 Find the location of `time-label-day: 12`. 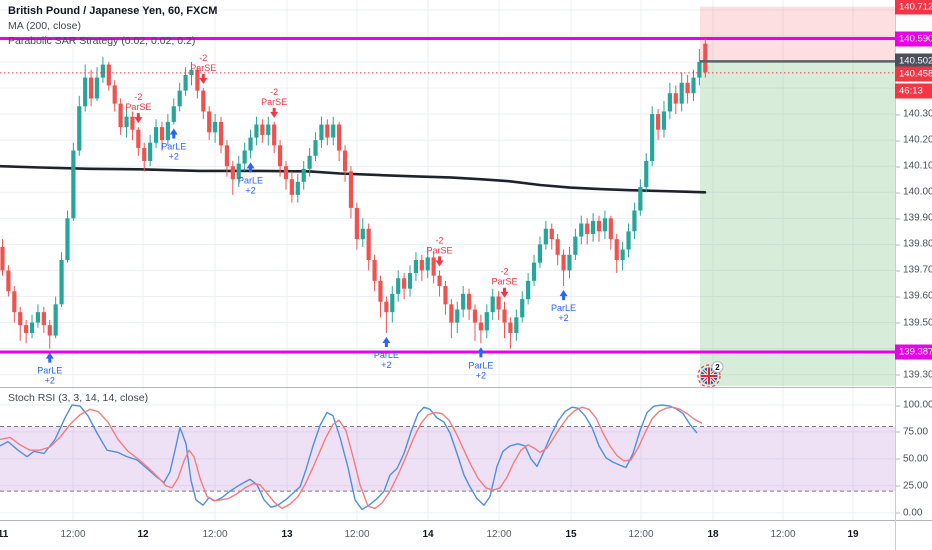

time-label-day: 12 is located at coordinates (143, 534).